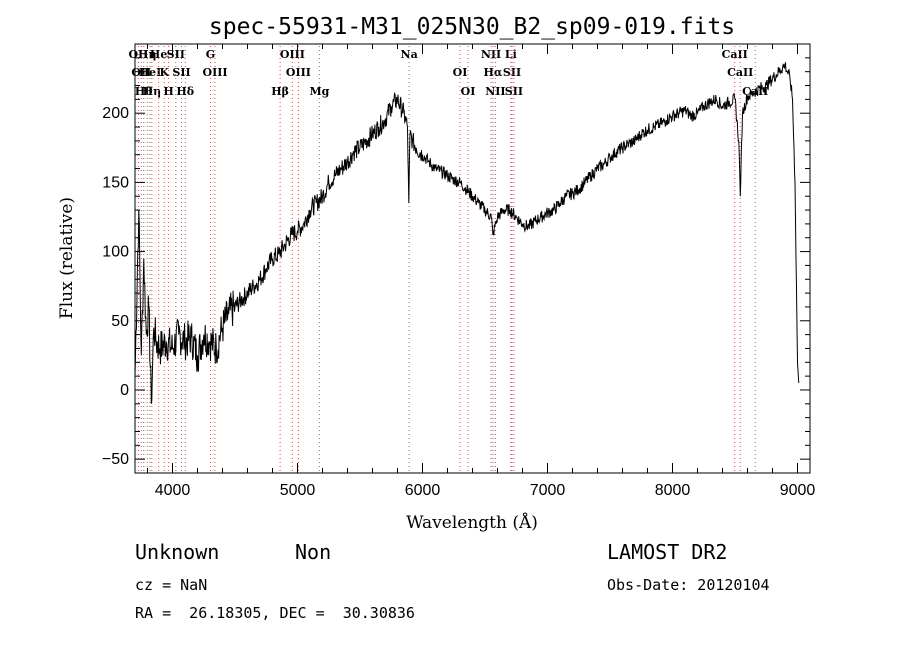 Image resolution: width=900 pixels, height=650 pixels. I want to click on chart-title: spec-55931-M31_025N30_B2_sp09-019.fits, so click(472, 27).